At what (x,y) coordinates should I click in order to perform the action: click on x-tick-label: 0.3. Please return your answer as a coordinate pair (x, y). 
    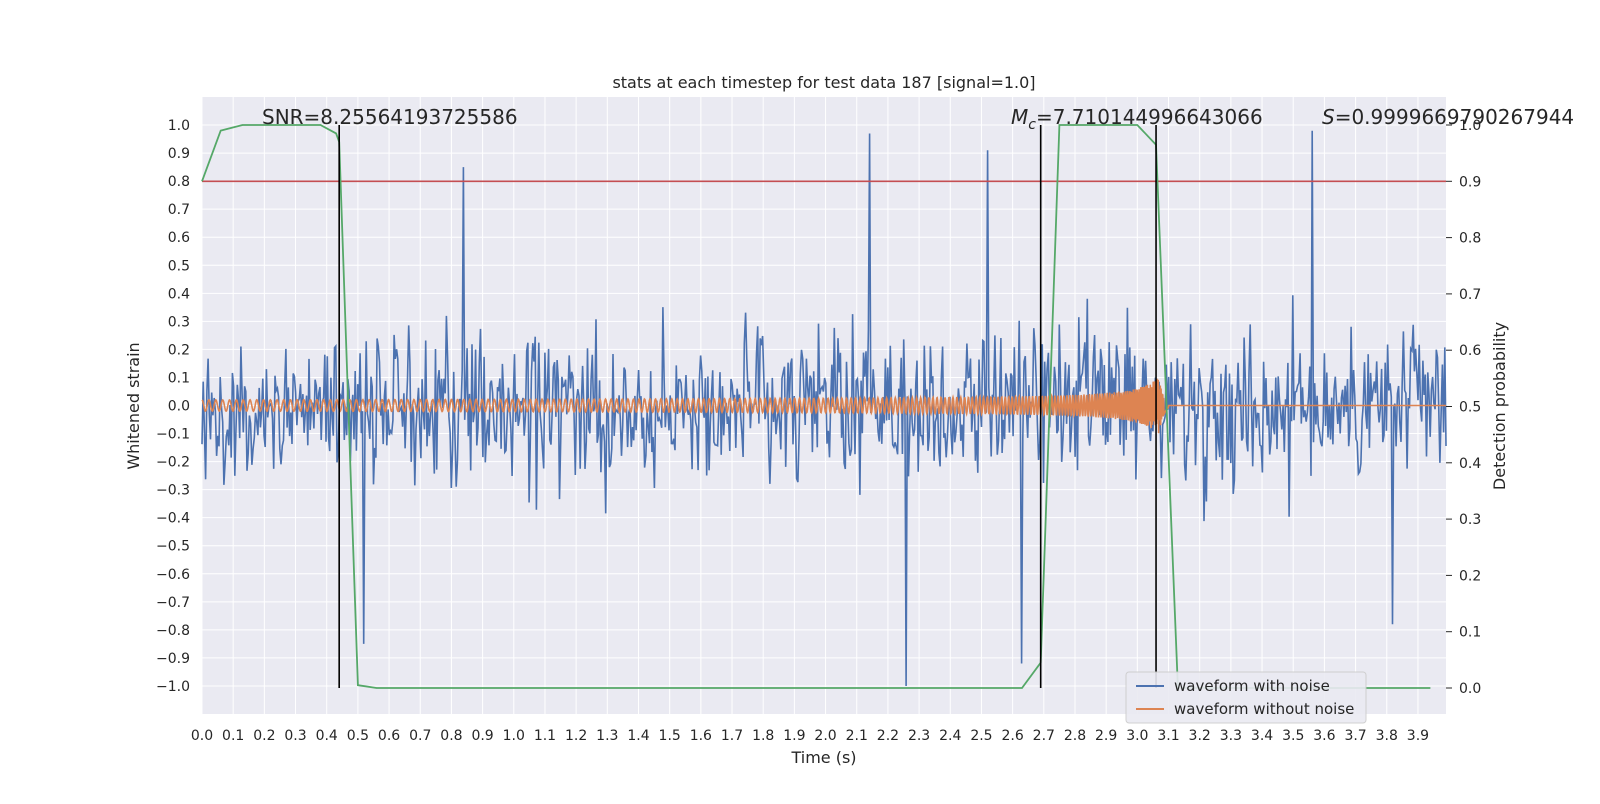
    Looking at the image, I should click on (295, 736).